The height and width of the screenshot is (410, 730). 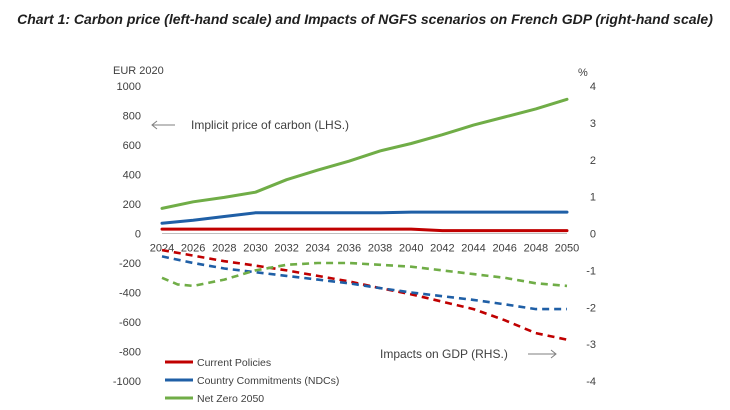 What do you see at coordinates (504, 249) in the screenshot?
I see `x-tick-label: 2046` at bounding box center [504, 249].